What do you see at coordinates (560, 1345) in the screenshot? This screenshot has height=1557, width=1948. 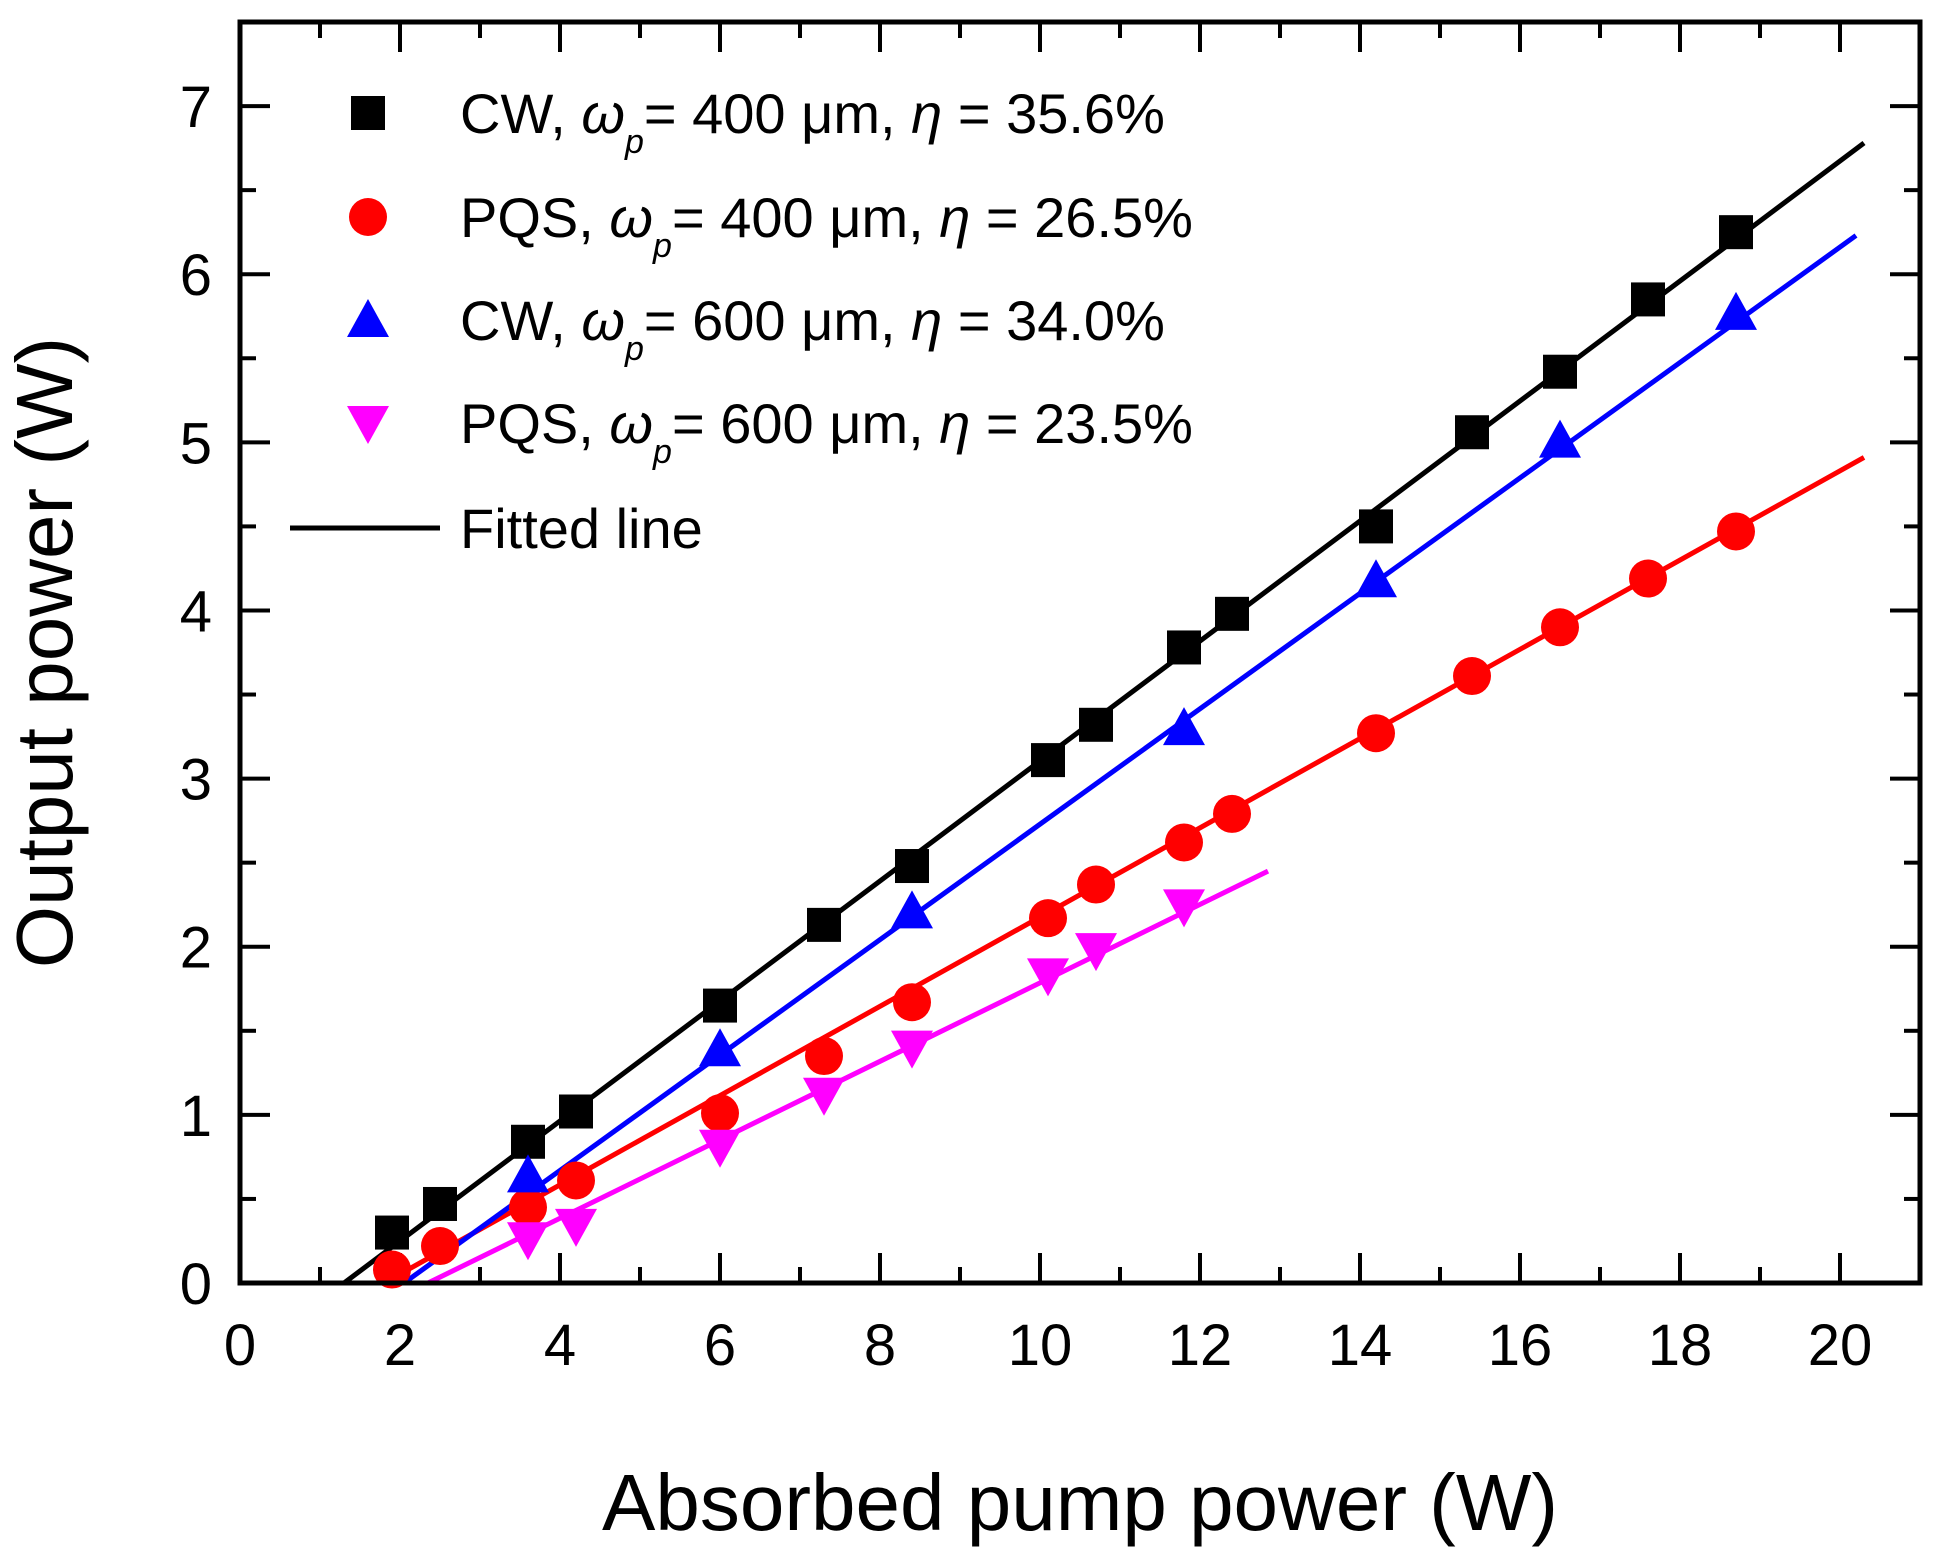 I see `x-tick-label: 4` at bounding box center [560, 1345].